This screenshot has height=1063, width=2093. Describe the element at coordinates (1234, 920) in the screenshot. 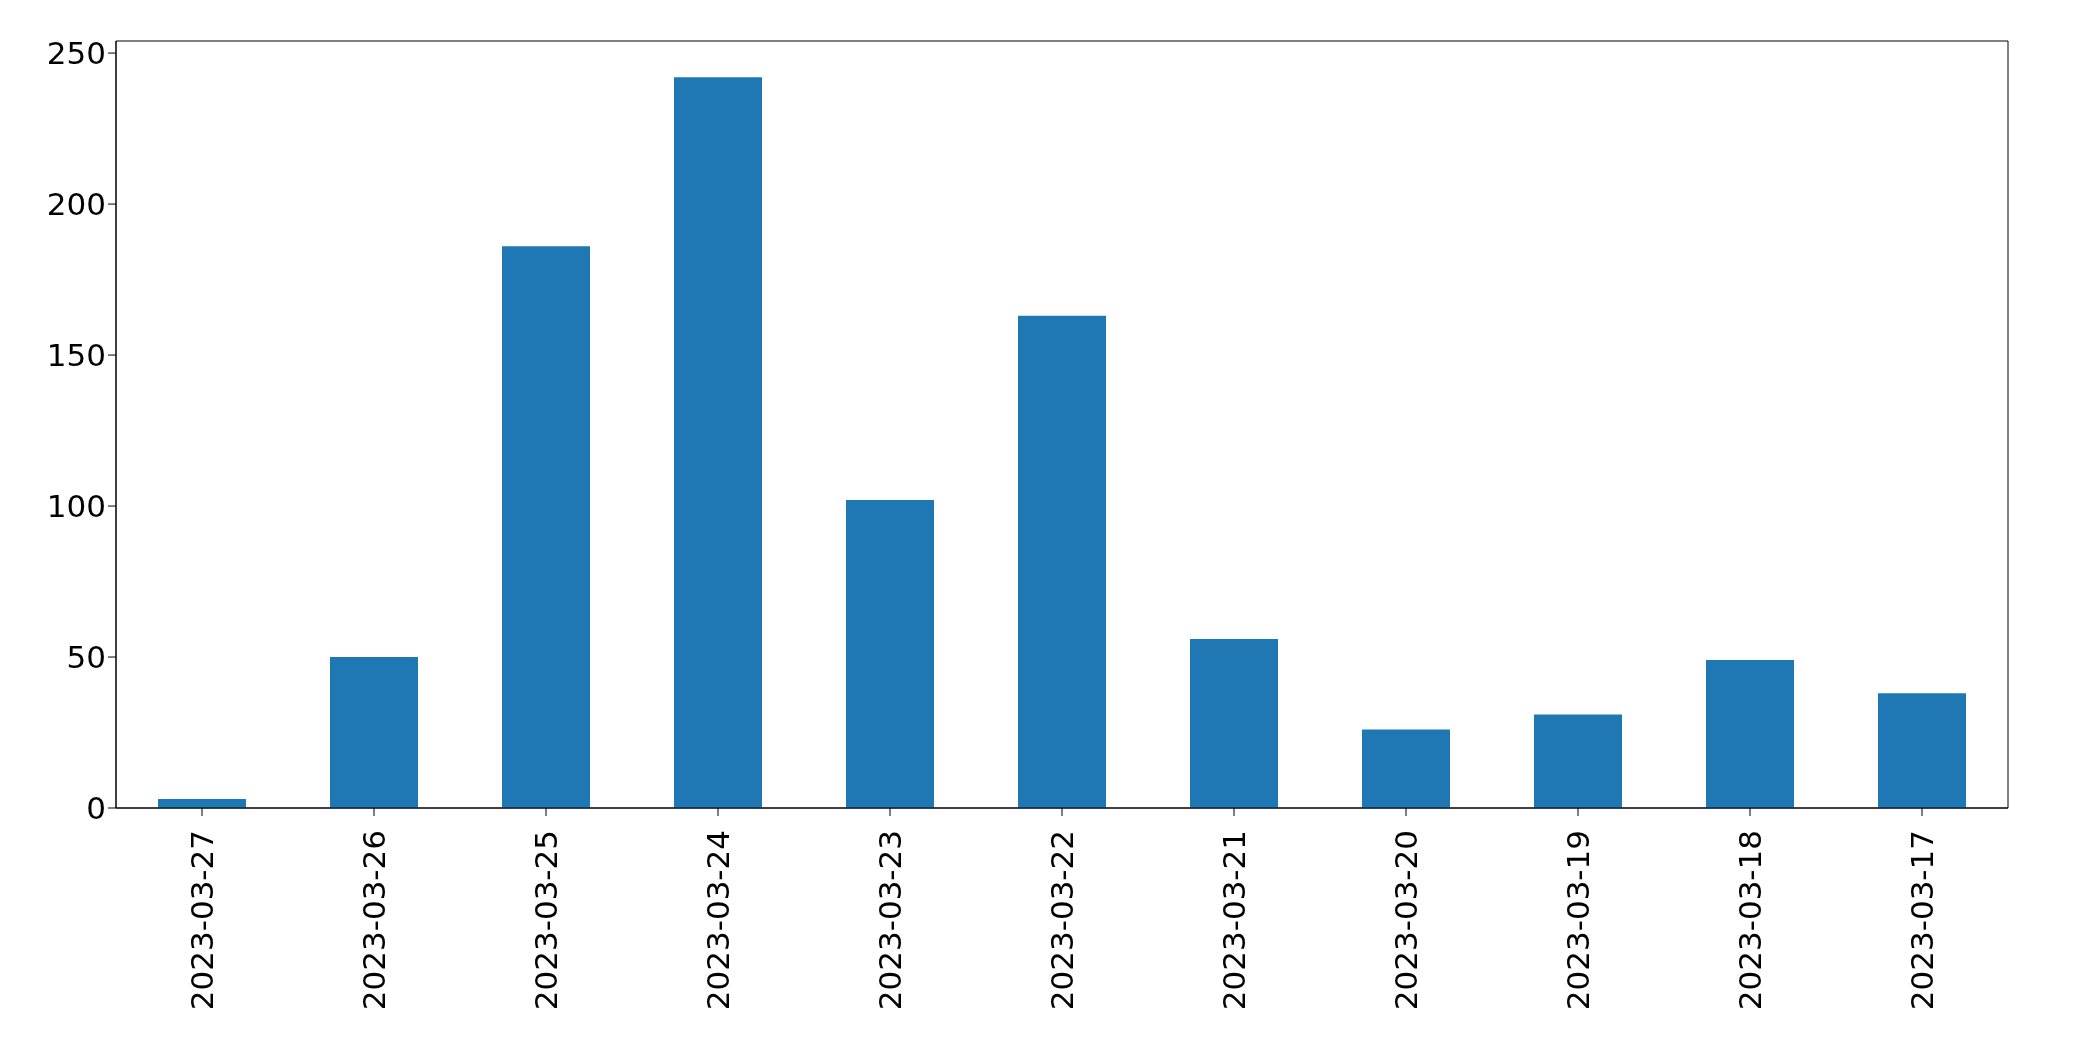

I see `x-tick-label: 2023-03-21` at that location.